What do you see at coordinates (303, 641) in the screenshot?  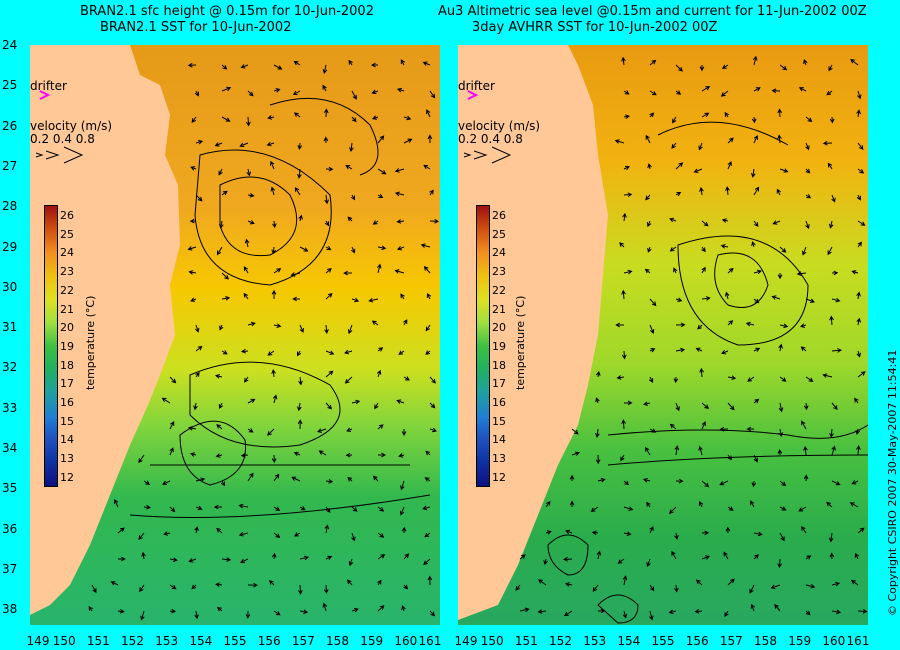 I see `lon-tick-label: 157` at bounding box center [303, 641].